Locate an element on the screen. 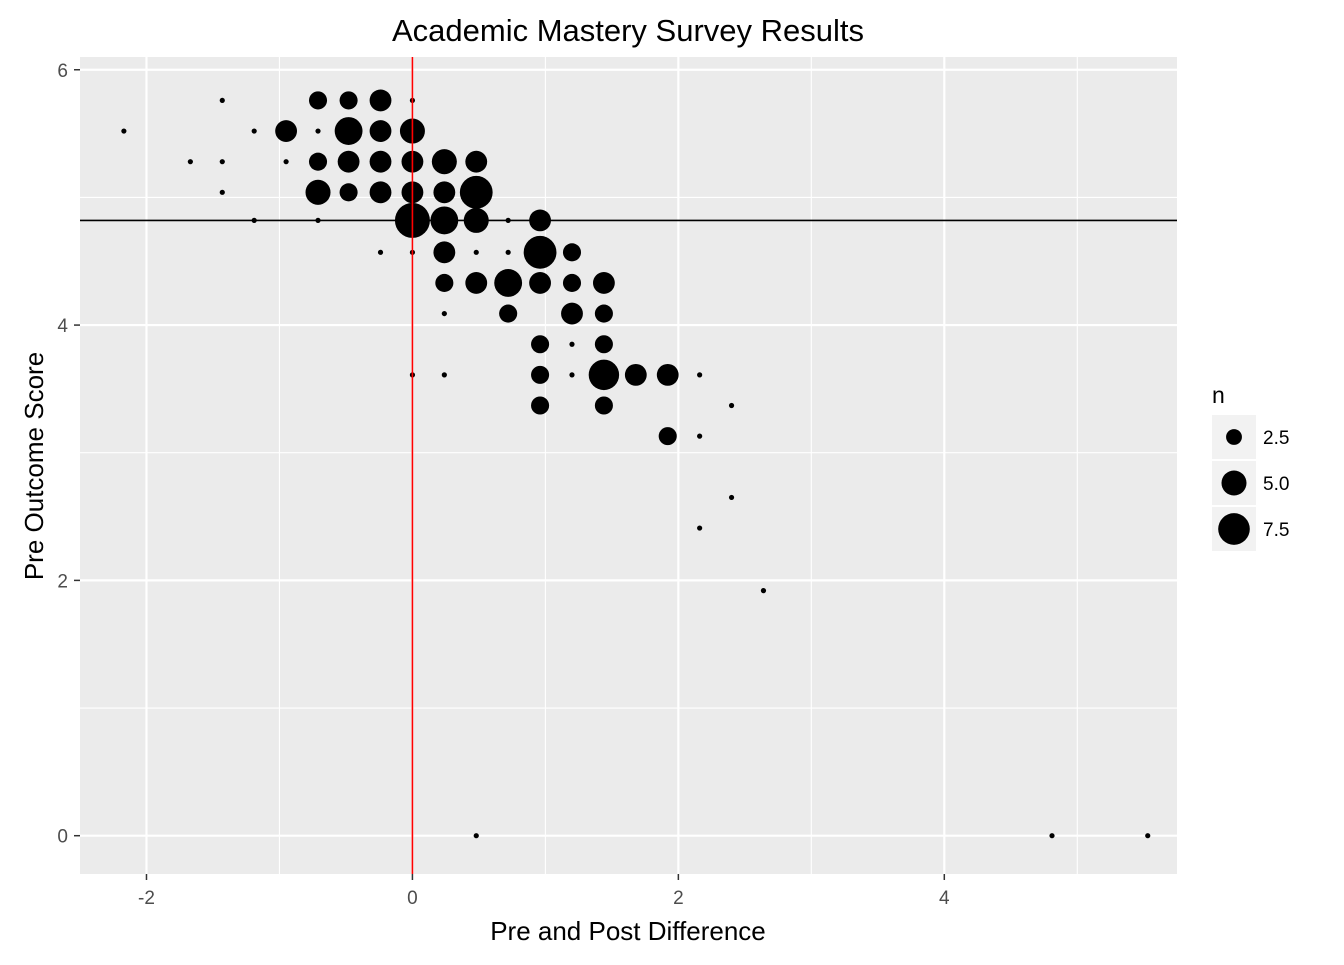 This screenshot has width=1344, height=965. legend-label: 7.5 is located at coordinates (1276, 530).